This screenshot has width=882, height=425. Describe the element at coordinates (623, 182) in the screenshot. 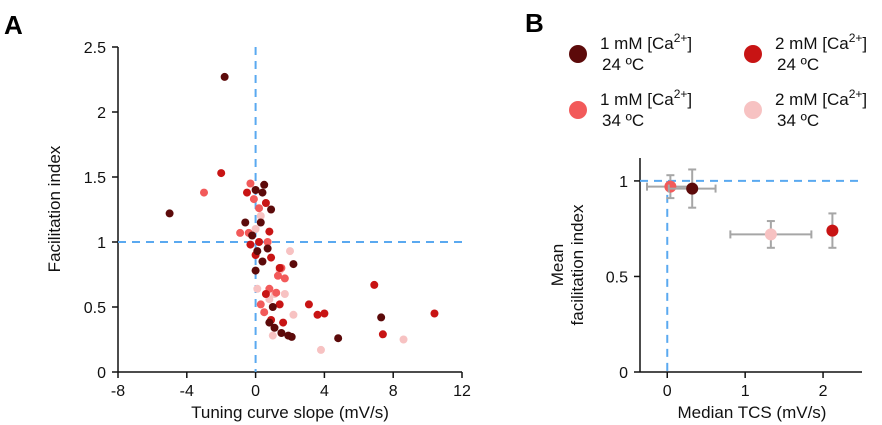

I see `panel-b-y-tick-label: 1` at that location.